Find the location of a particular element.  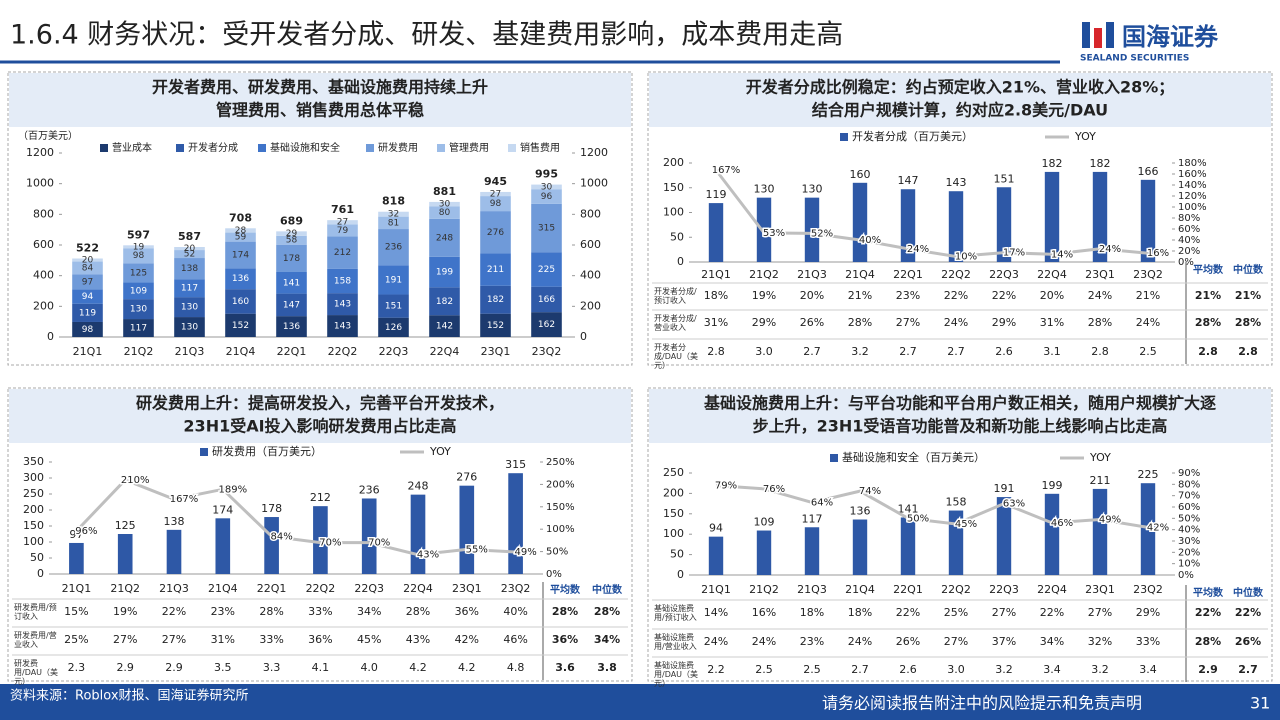

x-tick-label: 22Q1 is located at coordinates (292, 351).